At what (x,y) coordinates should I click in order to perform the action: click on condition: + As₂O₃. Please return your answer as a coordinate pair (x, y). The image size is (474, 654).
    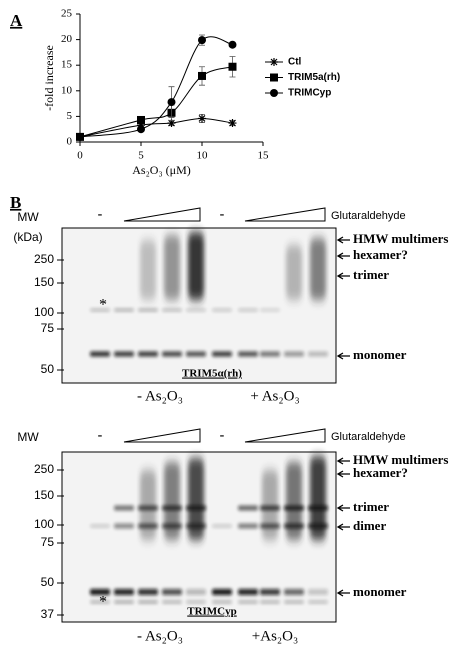
    Looking at the image, I should click on (274, 396).